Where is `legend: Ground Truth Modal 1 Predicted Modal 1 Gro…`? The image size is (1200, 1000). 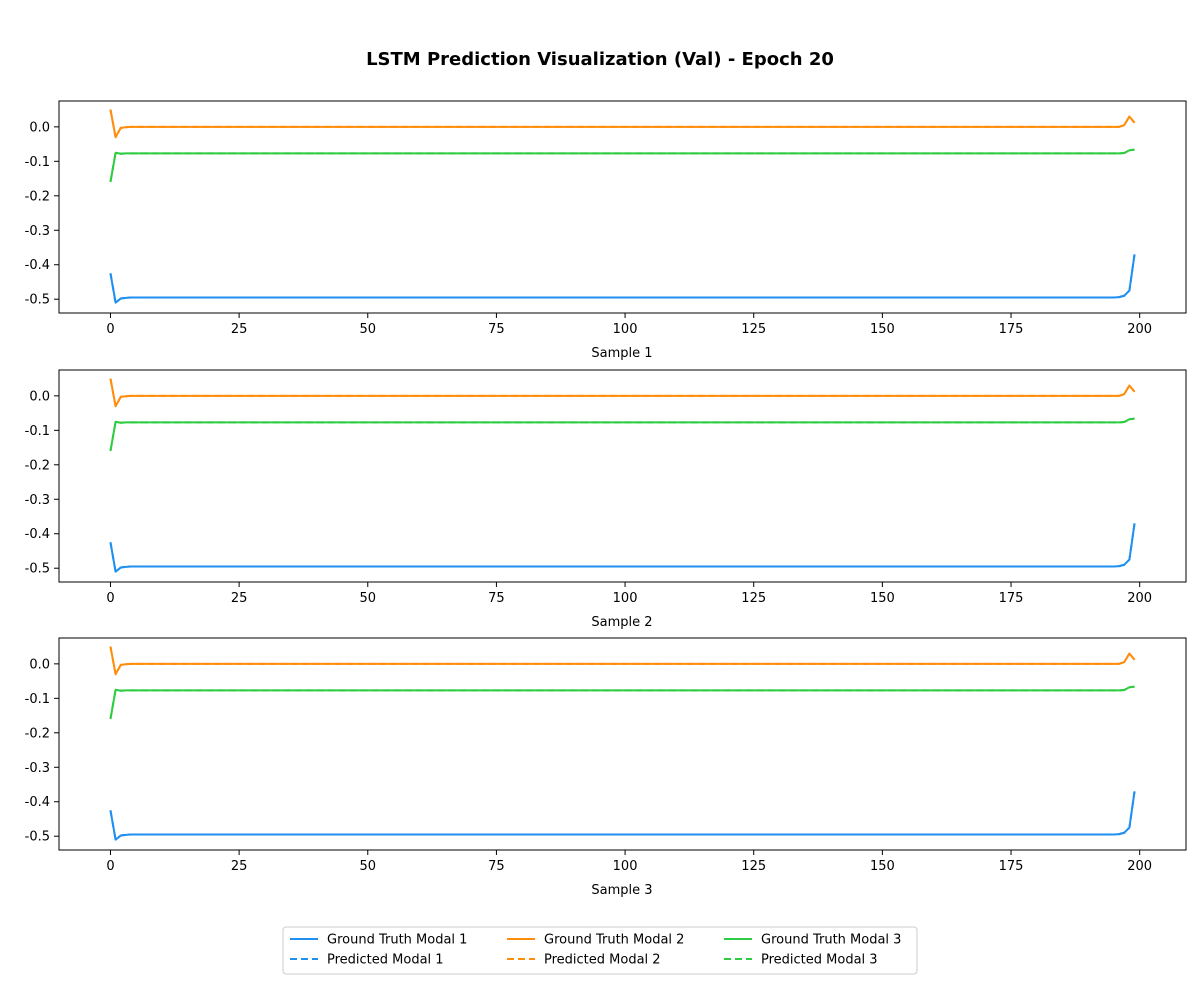
legend: Ground Truth Modal 1 Predicted Modal 1 Gro… is located at coordinates (600, 950).